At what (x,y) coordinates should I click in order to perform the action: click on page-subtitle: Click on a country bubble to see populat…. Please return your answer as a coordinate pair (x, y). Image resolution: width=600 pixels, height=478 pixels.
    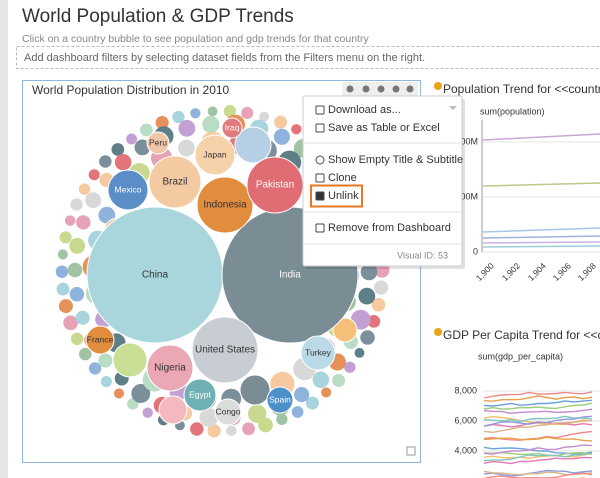
    Looking at the image, I should click on (195, 39).